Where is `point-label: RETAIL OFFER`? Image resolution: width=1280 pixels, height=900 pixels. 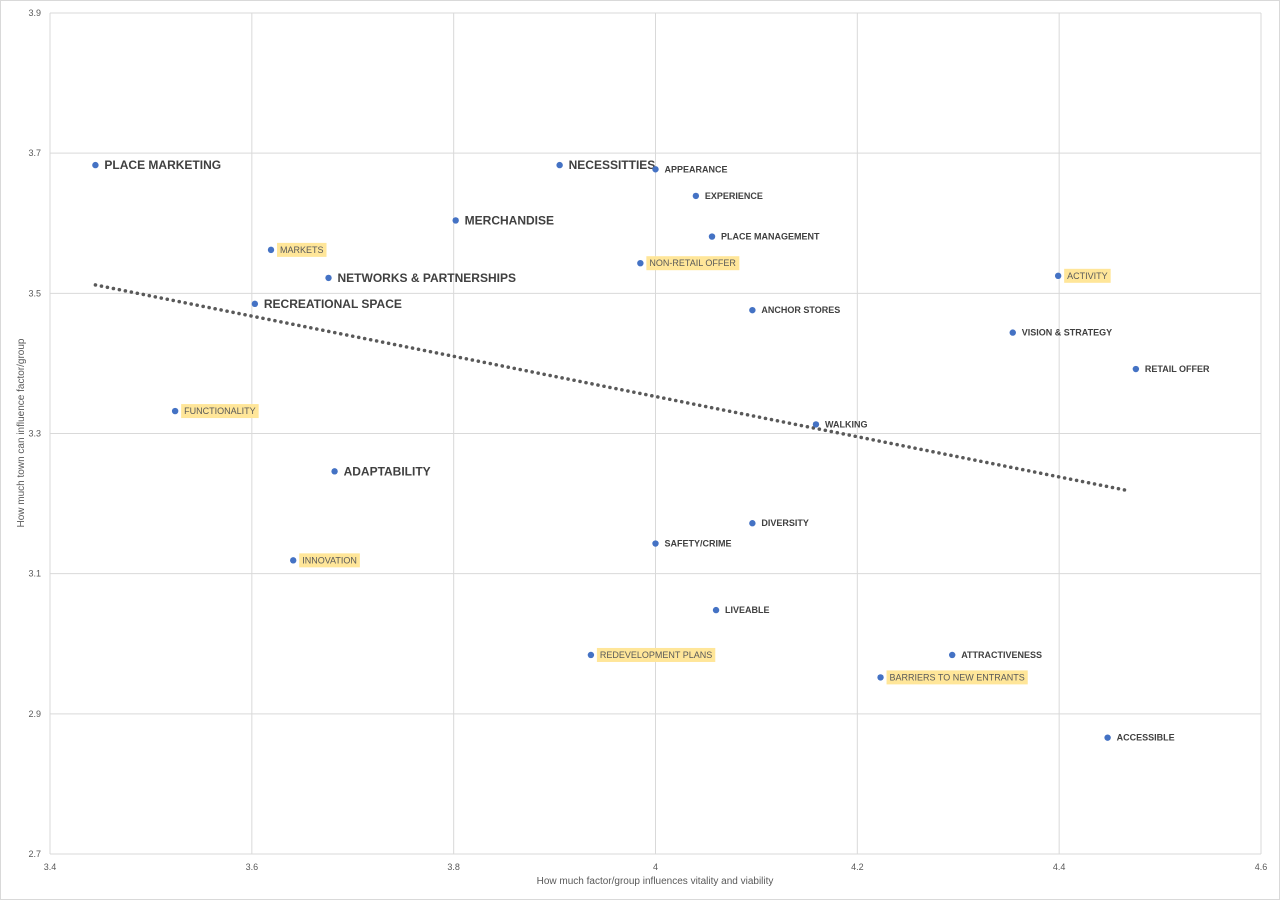 point-label: RETAIL OFFER is located at coordinates (1177, 369).